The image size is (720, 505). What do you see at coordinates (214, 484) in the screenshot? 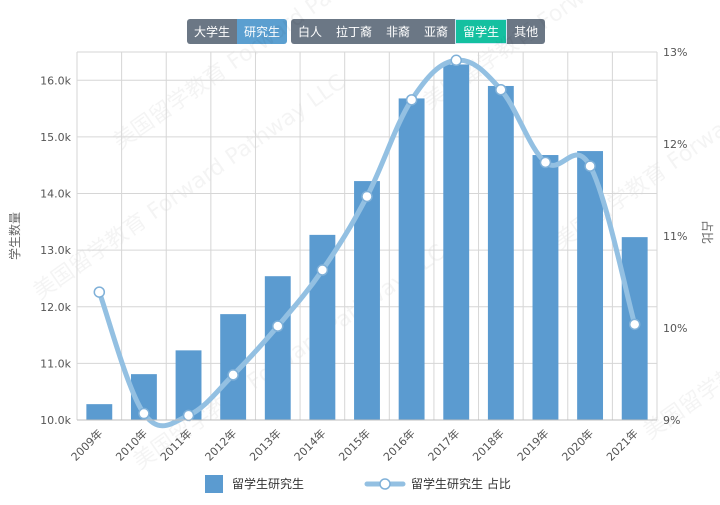
I see `legend-swatch-bar` at bounding box center [214, 484].